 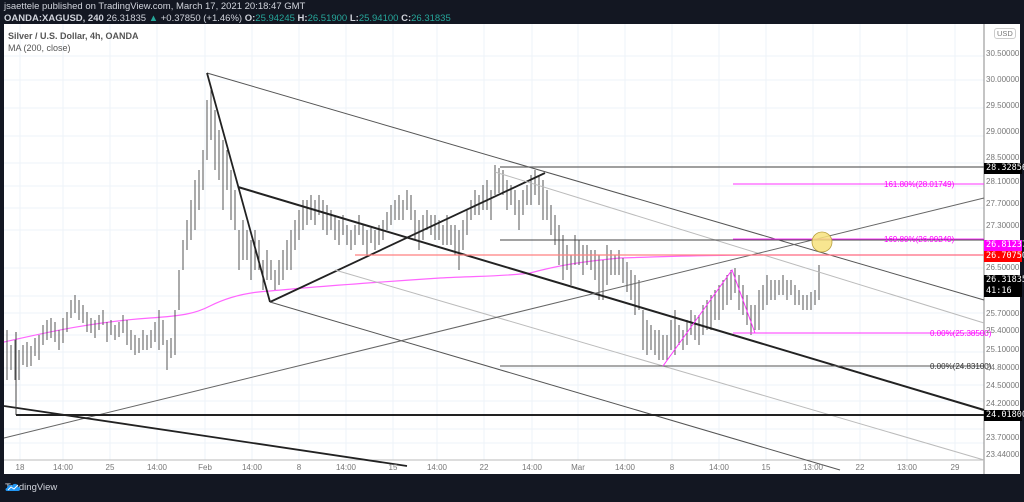 What do you see at coordinates (406, 18) in the screenshot?
I see `close-label: C:` at bounding box center [406, 18].